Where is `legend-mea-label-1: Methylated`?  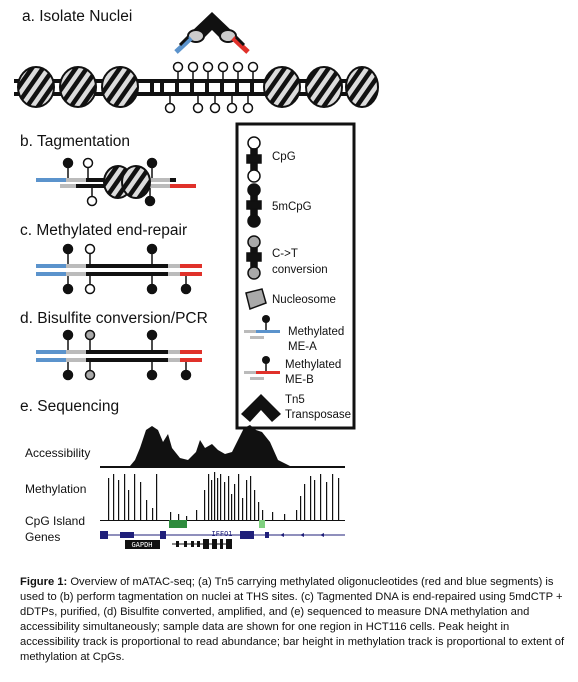 legend-mea-label-1: Methylated is located at coordinates (316, 332).